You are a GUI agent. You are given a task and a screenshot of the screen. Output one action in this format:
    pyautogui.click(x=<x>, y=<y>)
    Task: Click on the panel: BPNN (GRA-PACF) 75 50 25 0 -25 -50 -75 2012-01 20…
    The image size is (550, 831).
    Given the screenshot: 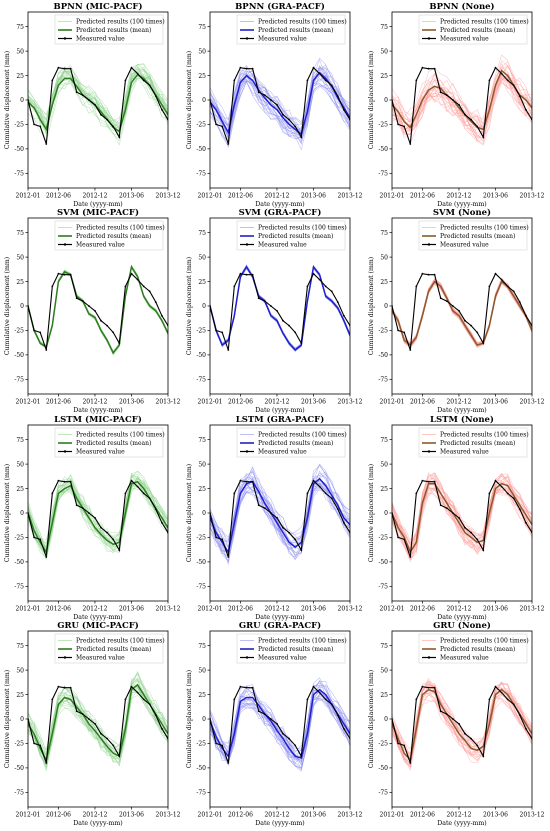 What is the action you would take?
    pyautogui.click(x=274, y=104)
    